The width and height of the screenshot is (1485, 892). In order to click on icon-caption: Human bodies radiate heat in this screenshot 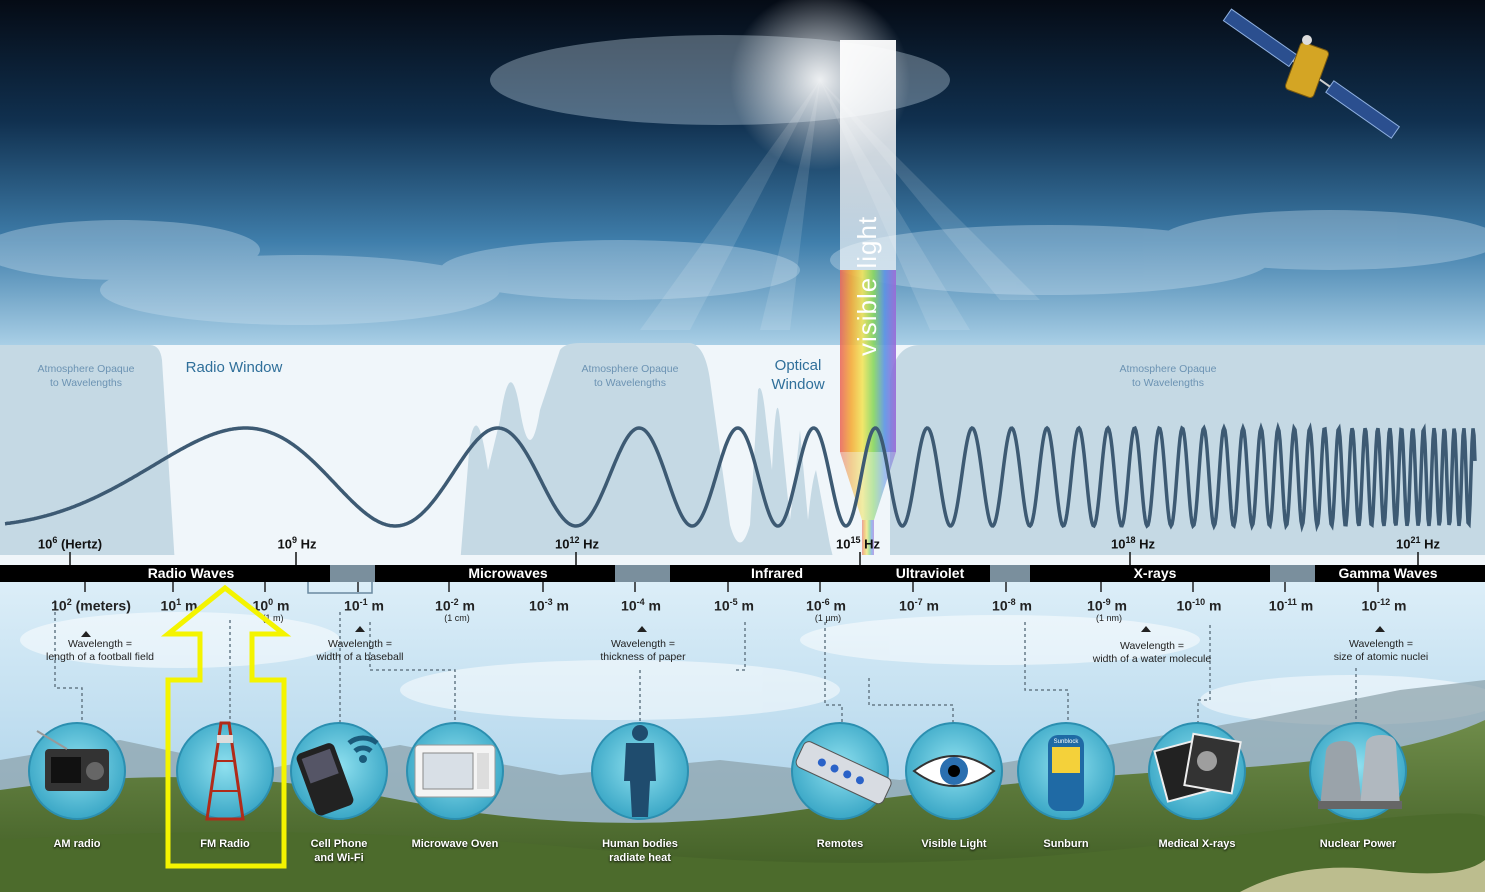, I will do `click(640, 851)`.